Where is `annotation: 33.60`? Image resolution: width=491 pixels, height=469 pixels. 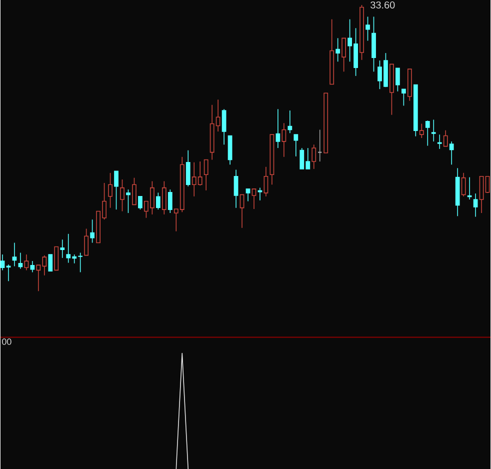 annotation: 33.60 is located at coordinates (382, 4).